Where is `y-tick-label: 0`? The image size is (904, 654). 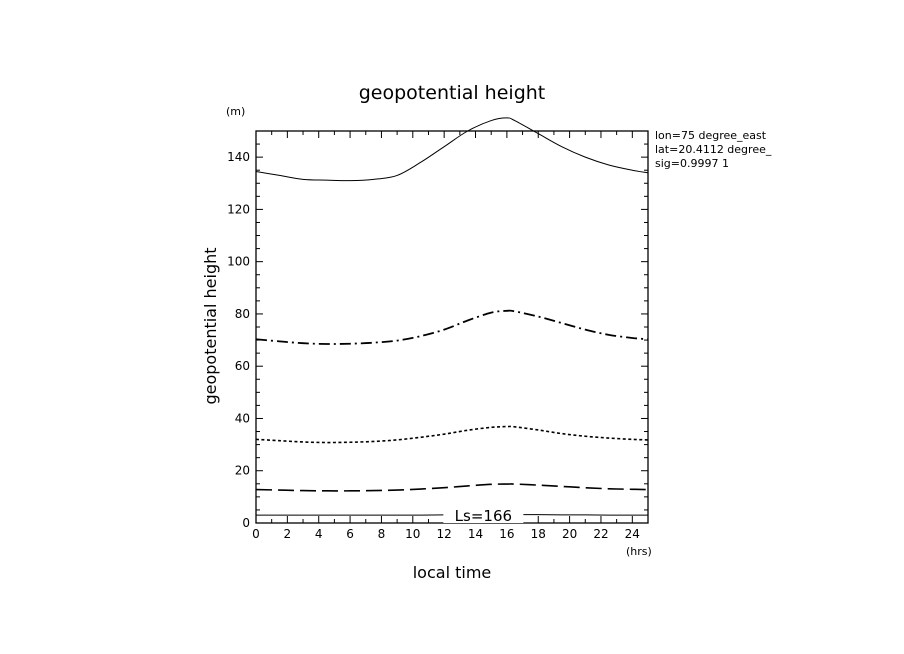 y-tick-label: 0 is located at coordinates (246, 523).